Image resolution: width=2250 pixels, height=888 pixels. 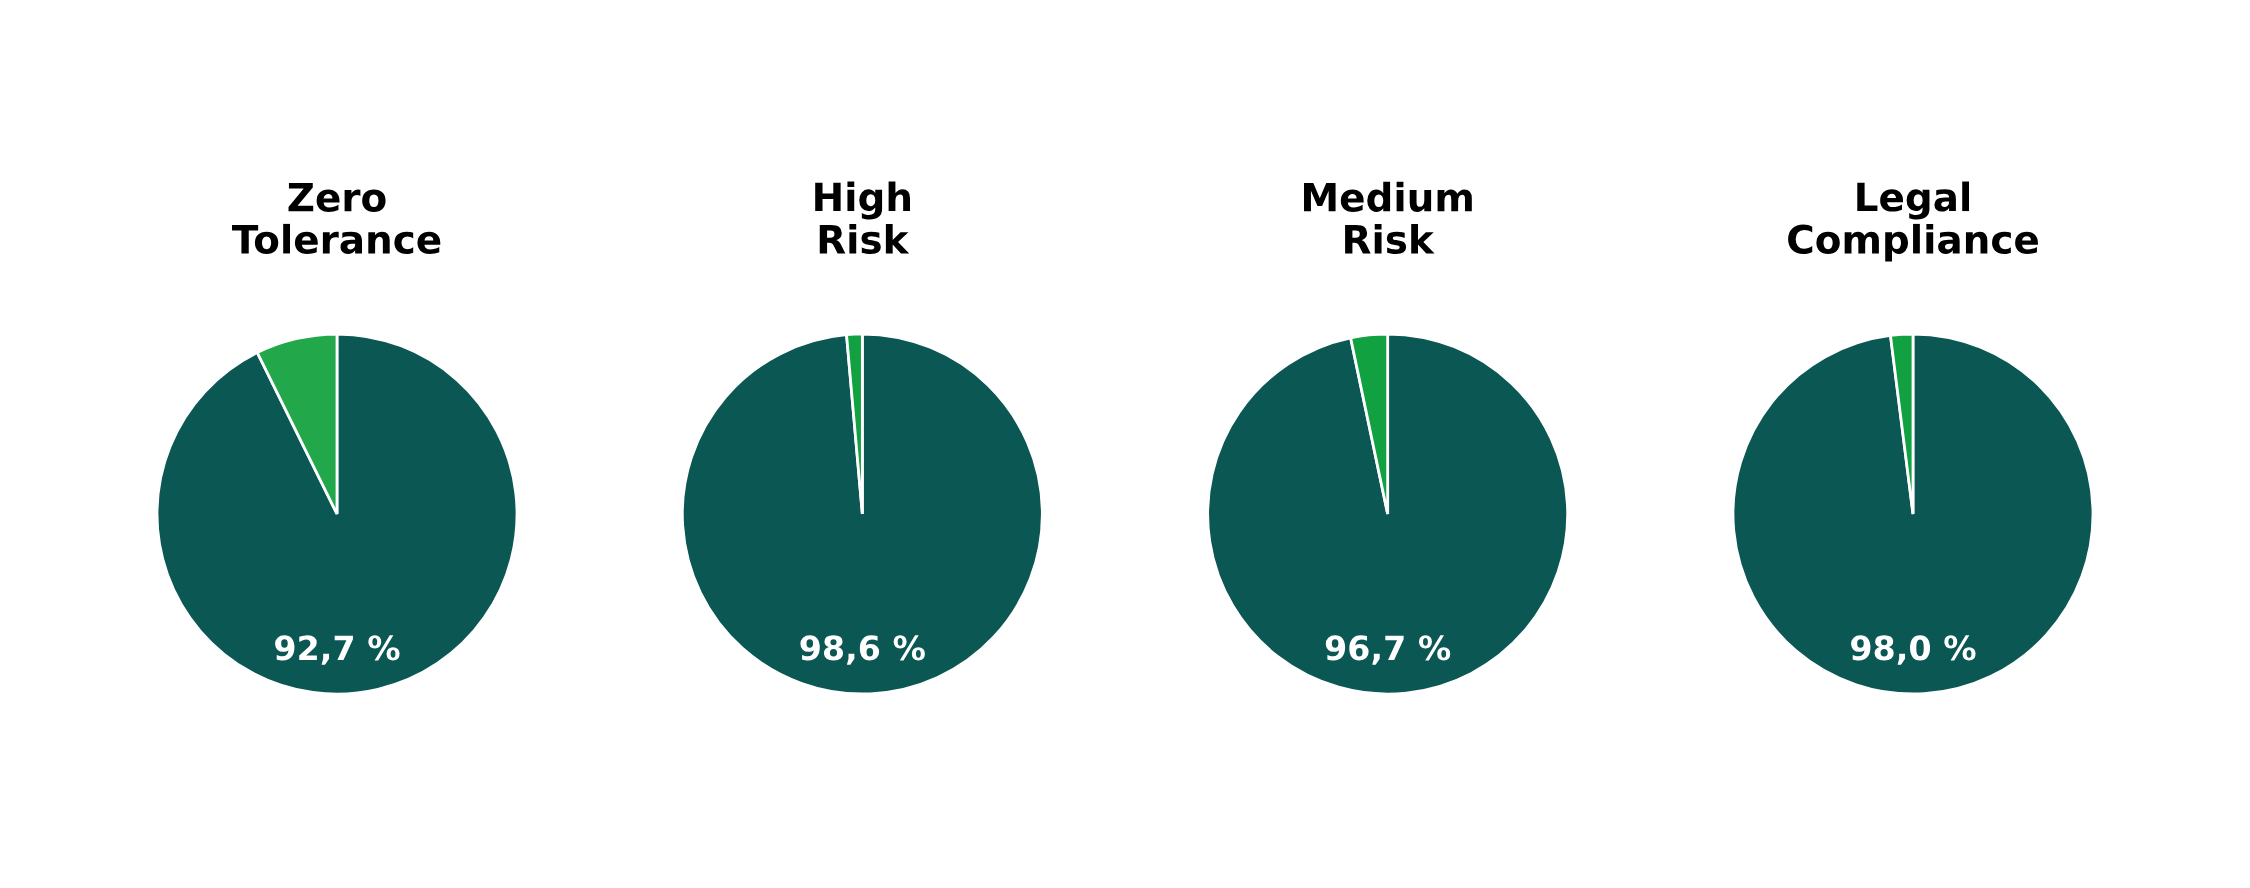 What do you see at coordinates (337, 650) in the screenshot?
I see `data-label: 92,7 %` at bounding box center [337, 650].